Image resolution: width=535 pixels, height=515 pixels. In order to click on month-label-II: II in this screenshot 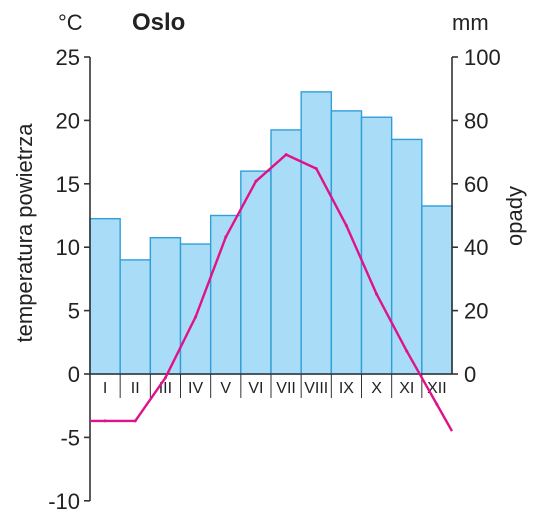, I will do `click(135, 388)`.